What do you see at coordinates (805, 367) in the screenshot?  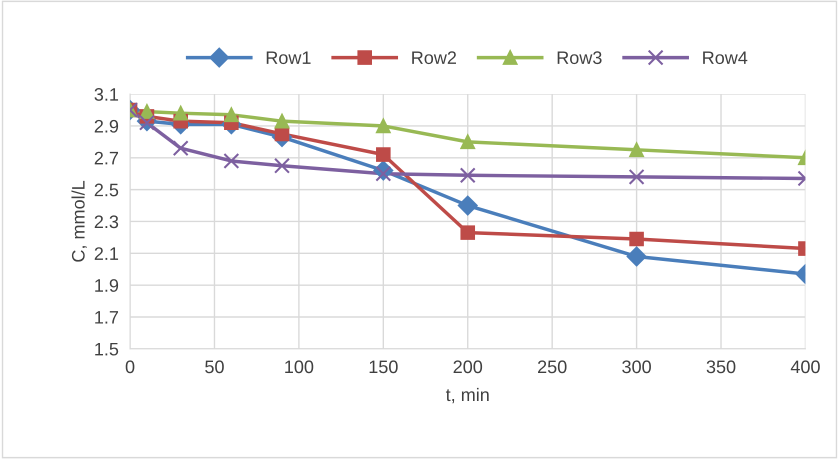 I see `x-tick-label: 400` at bounding box center [805, 367].